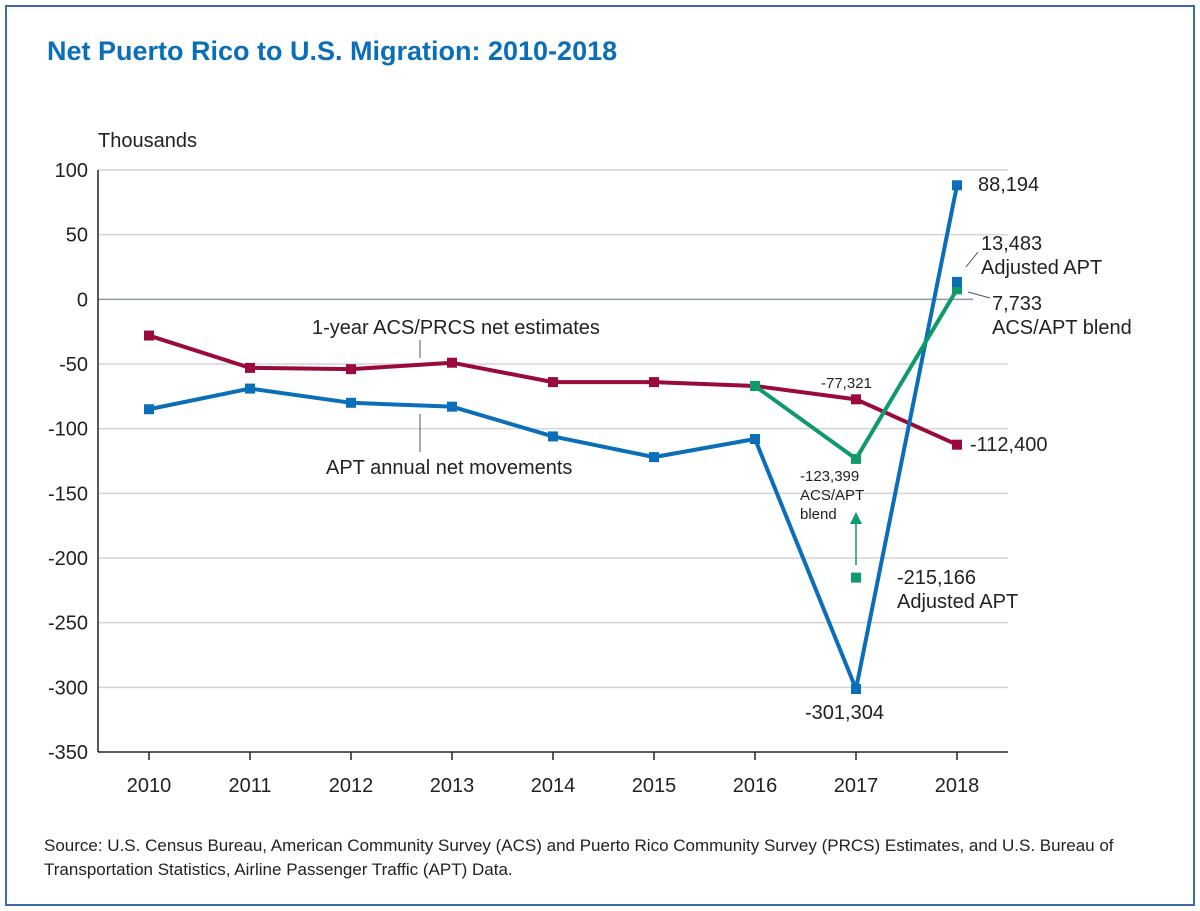  I want to click on x-tick-label: 2012, so click(351, 786).